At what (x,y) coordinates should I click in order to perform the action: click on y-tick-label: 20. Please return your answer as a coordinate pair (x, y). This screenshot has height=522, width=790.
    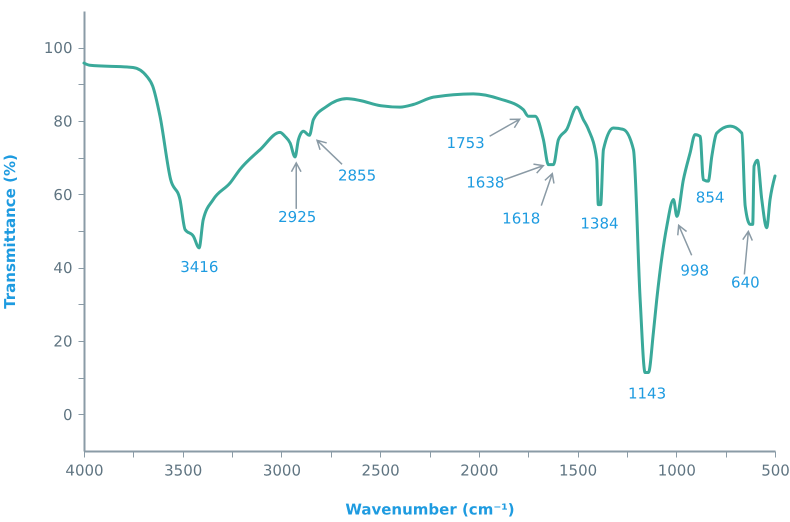
    Looking at the image, I should click on (62, 341).